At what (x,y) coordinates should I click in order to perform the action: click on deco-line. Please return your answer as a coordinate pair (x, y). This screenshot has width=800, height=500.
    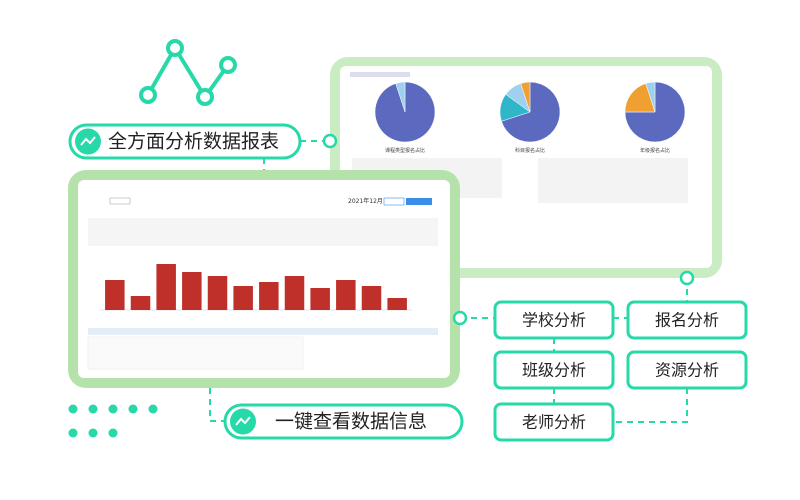
    Looking at the image, I should click on (188, 72).